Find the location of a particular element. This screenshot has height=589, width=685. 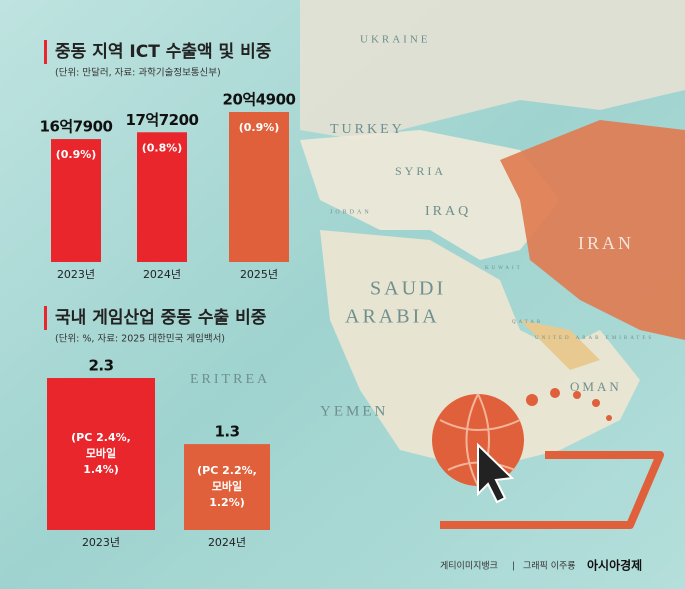

breakdown-label: 1.2%) is located at coordinates (227, 502).